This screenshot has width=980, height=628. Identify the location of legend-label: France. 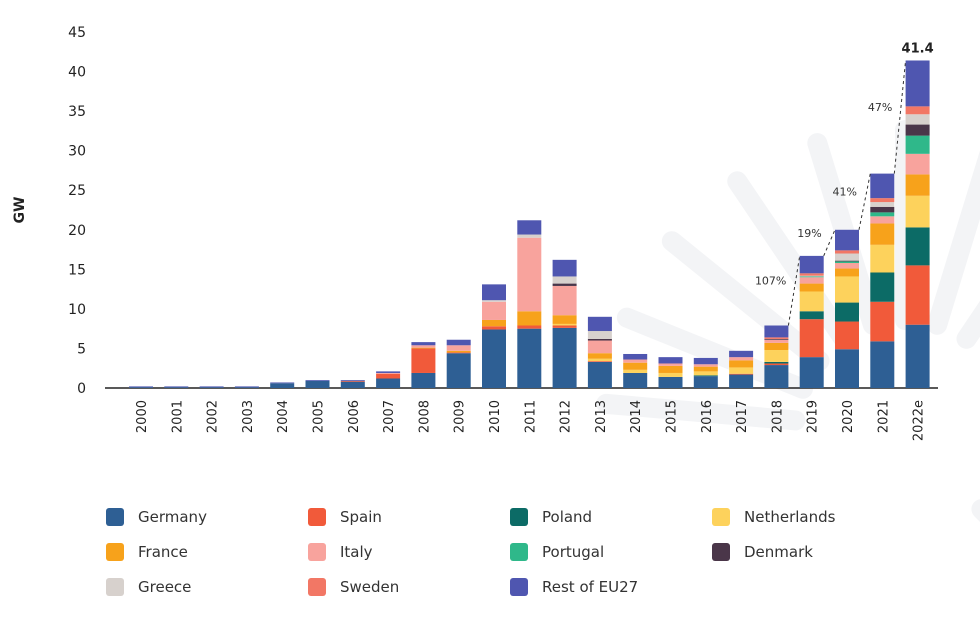
(163, 552).